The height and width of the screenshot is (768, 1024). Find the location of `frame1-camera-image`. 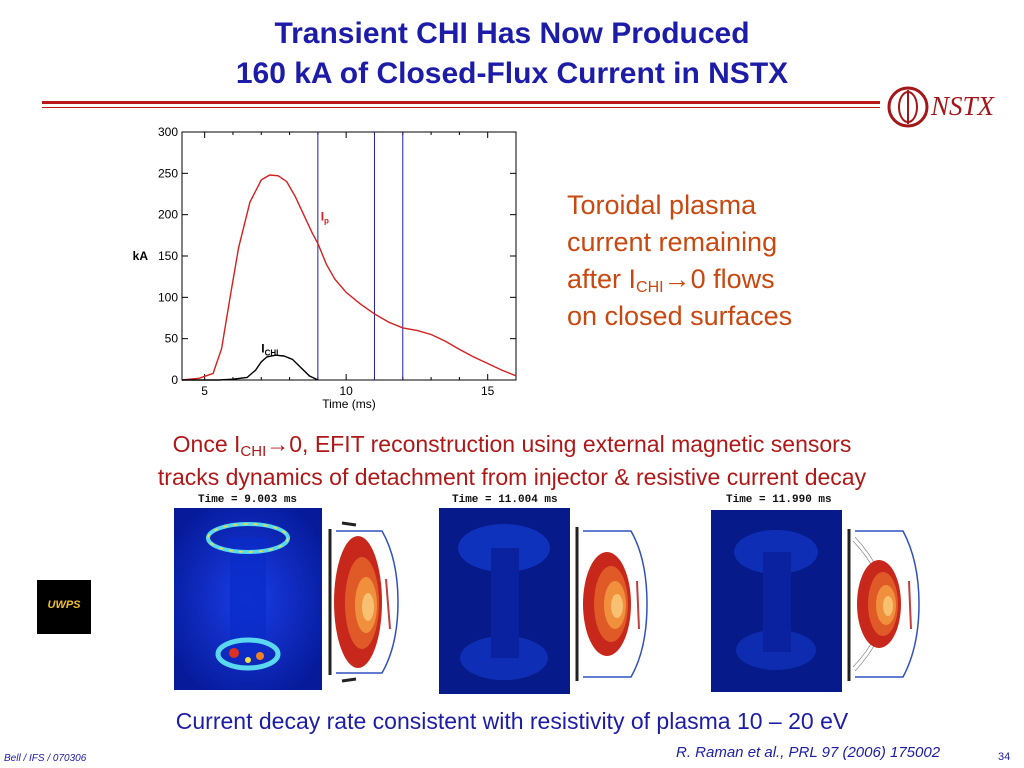

frame1-camera-image is located at coordinates (248, 599).